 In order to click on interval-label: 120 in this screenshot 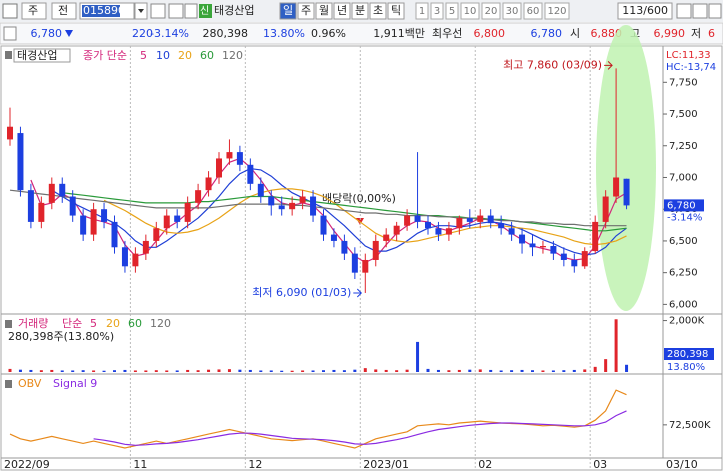, I will do `click(556, 11)`.